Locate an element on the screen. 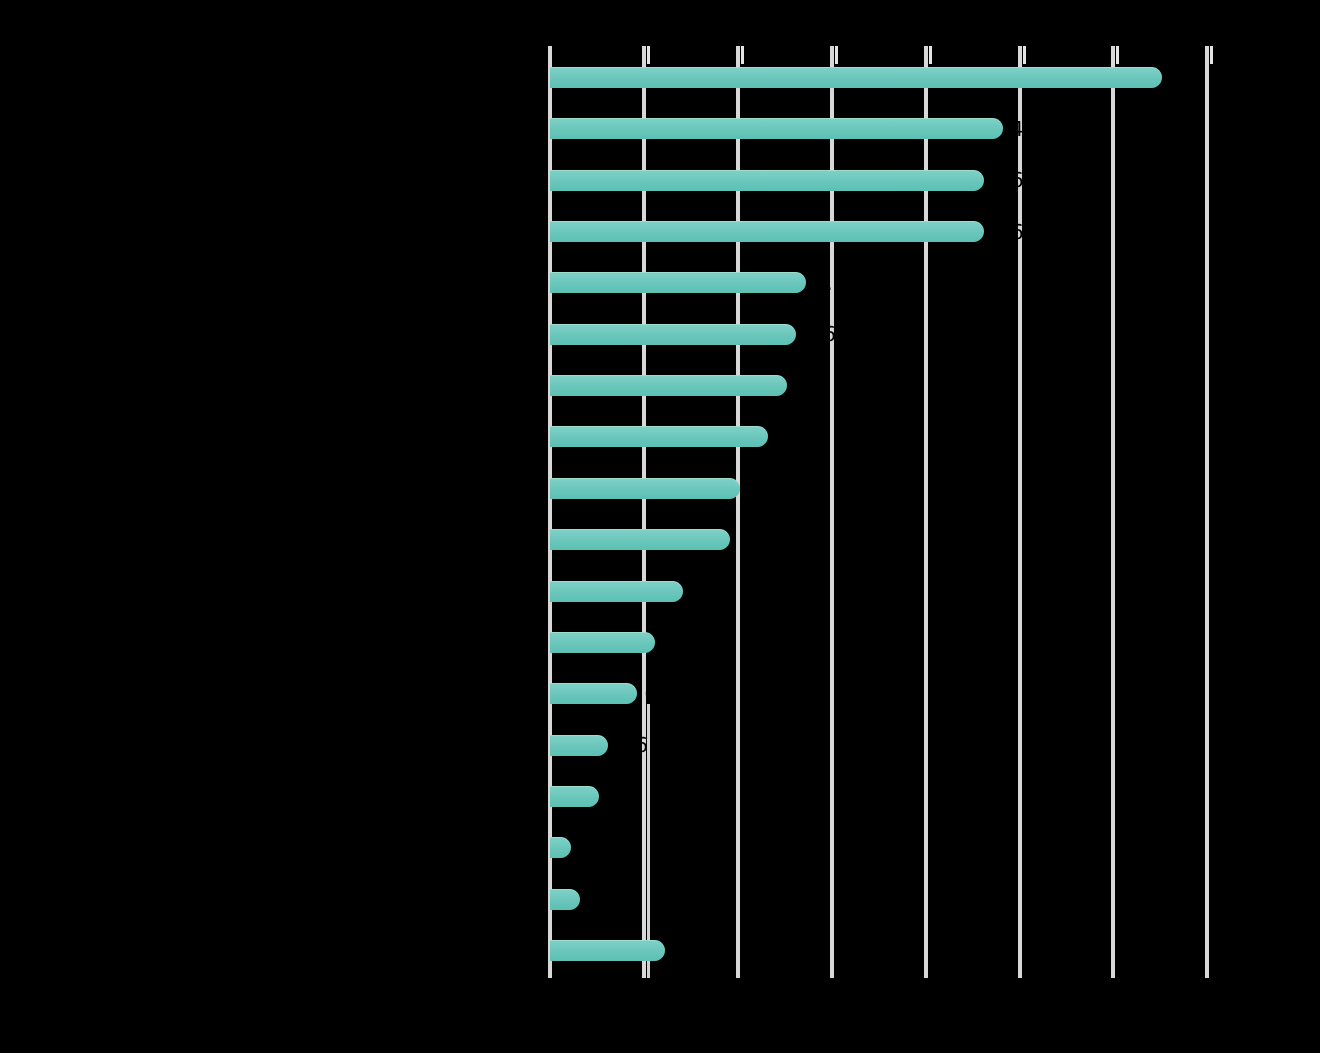 This screenshot has height=1053, width=1320. bar-value-label: 0.2 is located at coordinates (594, 847).